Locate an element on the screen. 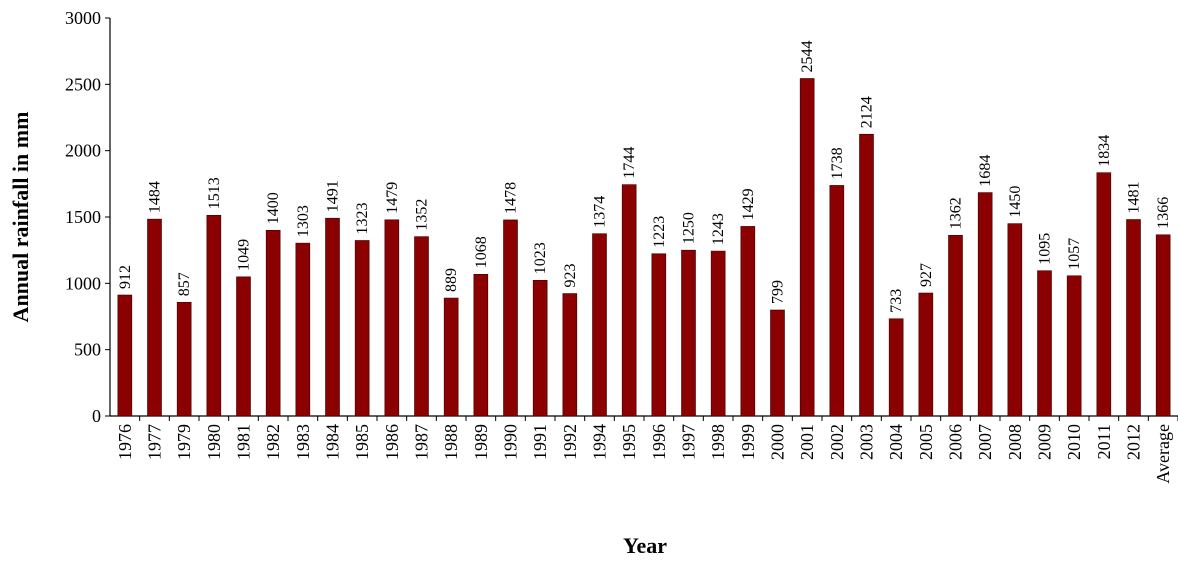  x-tick-label: 1983 is located at coordinates (303, 442).